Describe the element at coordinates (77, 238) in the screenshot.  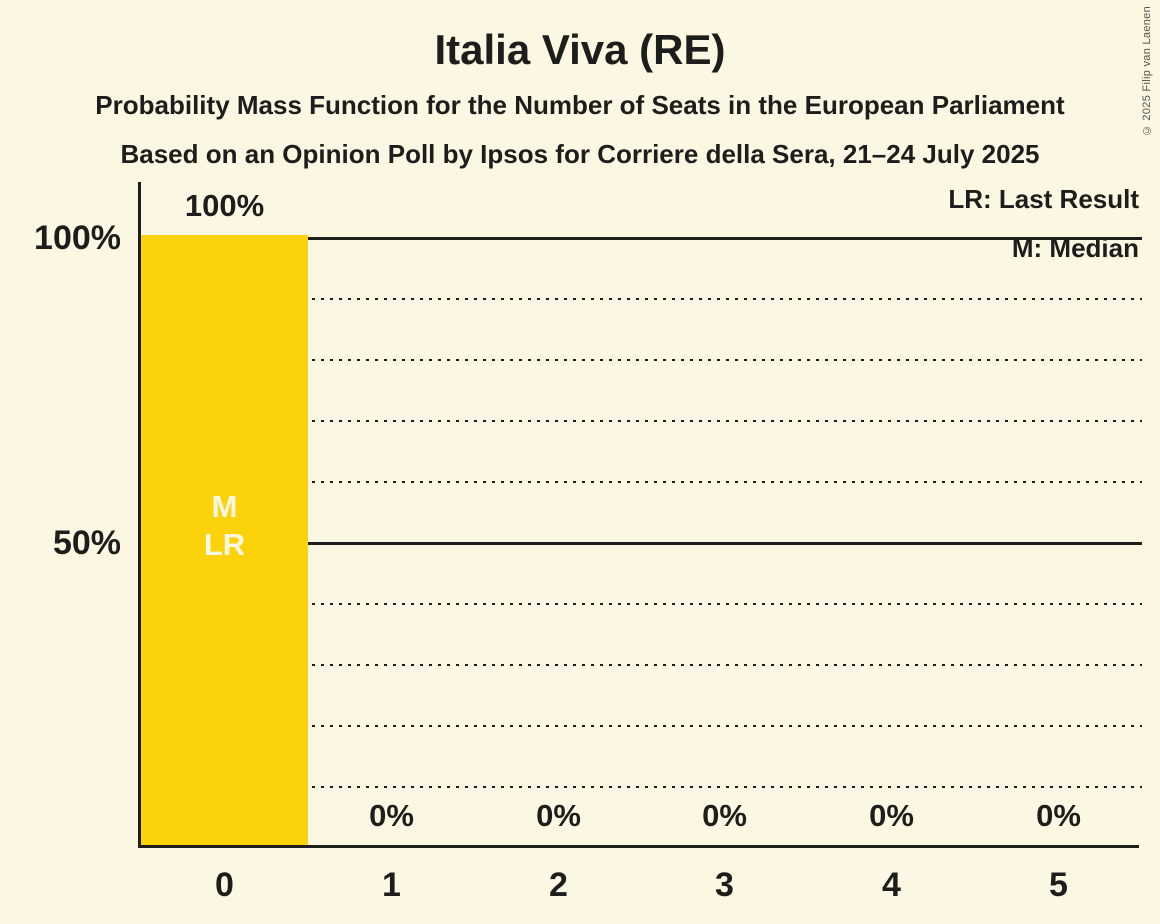
I see `y-axis-label-100: 100%` at that location.